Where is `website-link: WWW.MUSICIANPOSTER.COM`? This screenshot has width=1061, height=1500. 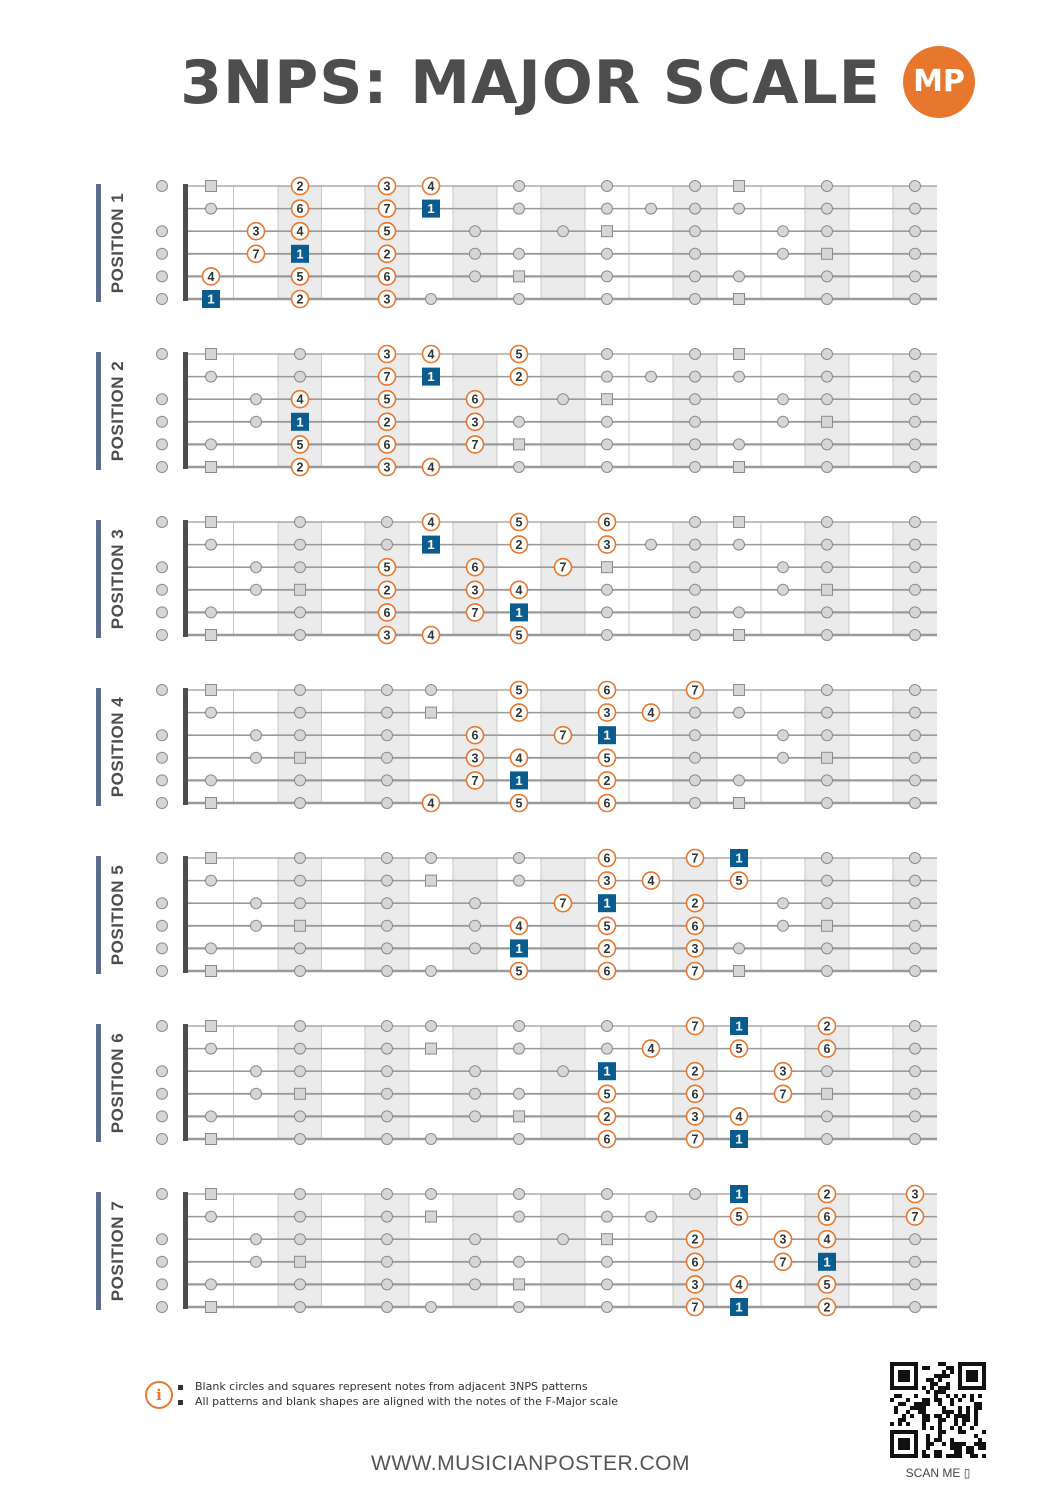 website-link: WWW.MUSICIANPOSTER.COM is located at coordinates (530, 1463).